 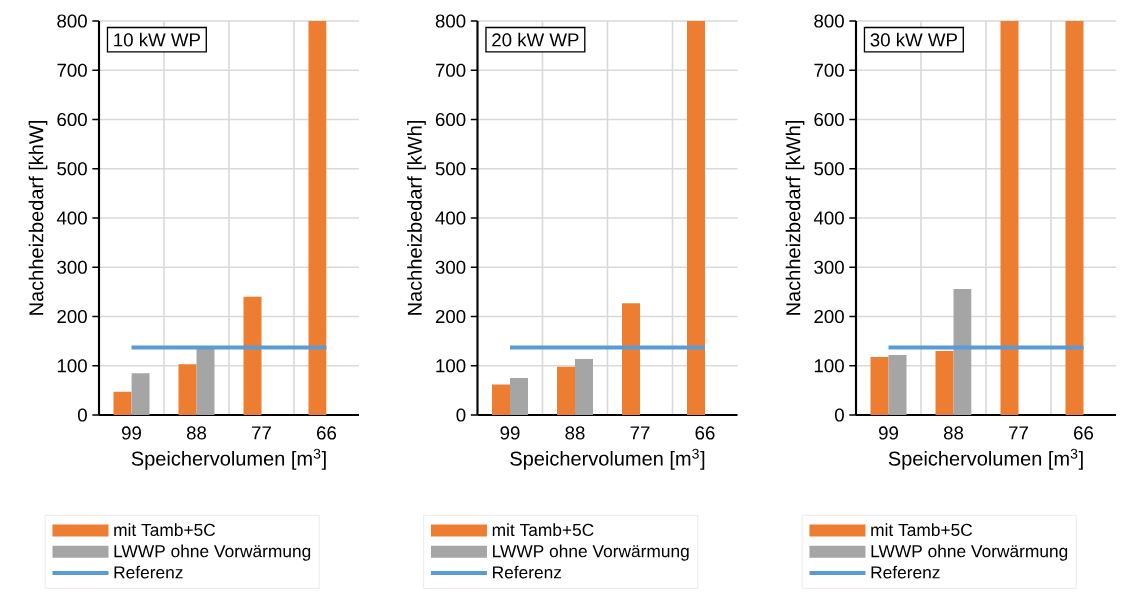 I want to click on chart-title: 20 kW WP, so click(x=535, y=39).